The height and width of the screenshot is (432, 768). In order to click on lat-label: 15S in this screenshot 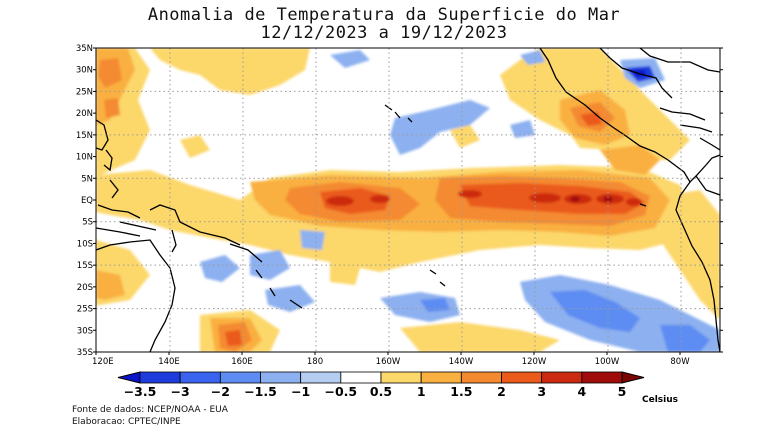, I will do `click(85, 266)`.